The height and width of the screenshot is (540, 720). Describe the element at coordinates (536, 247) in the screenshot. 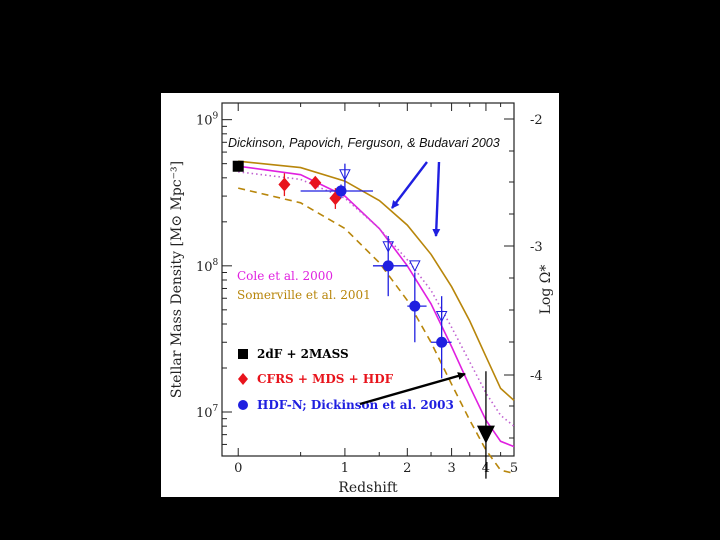

I see `y2-tick-label: -3` at that location.